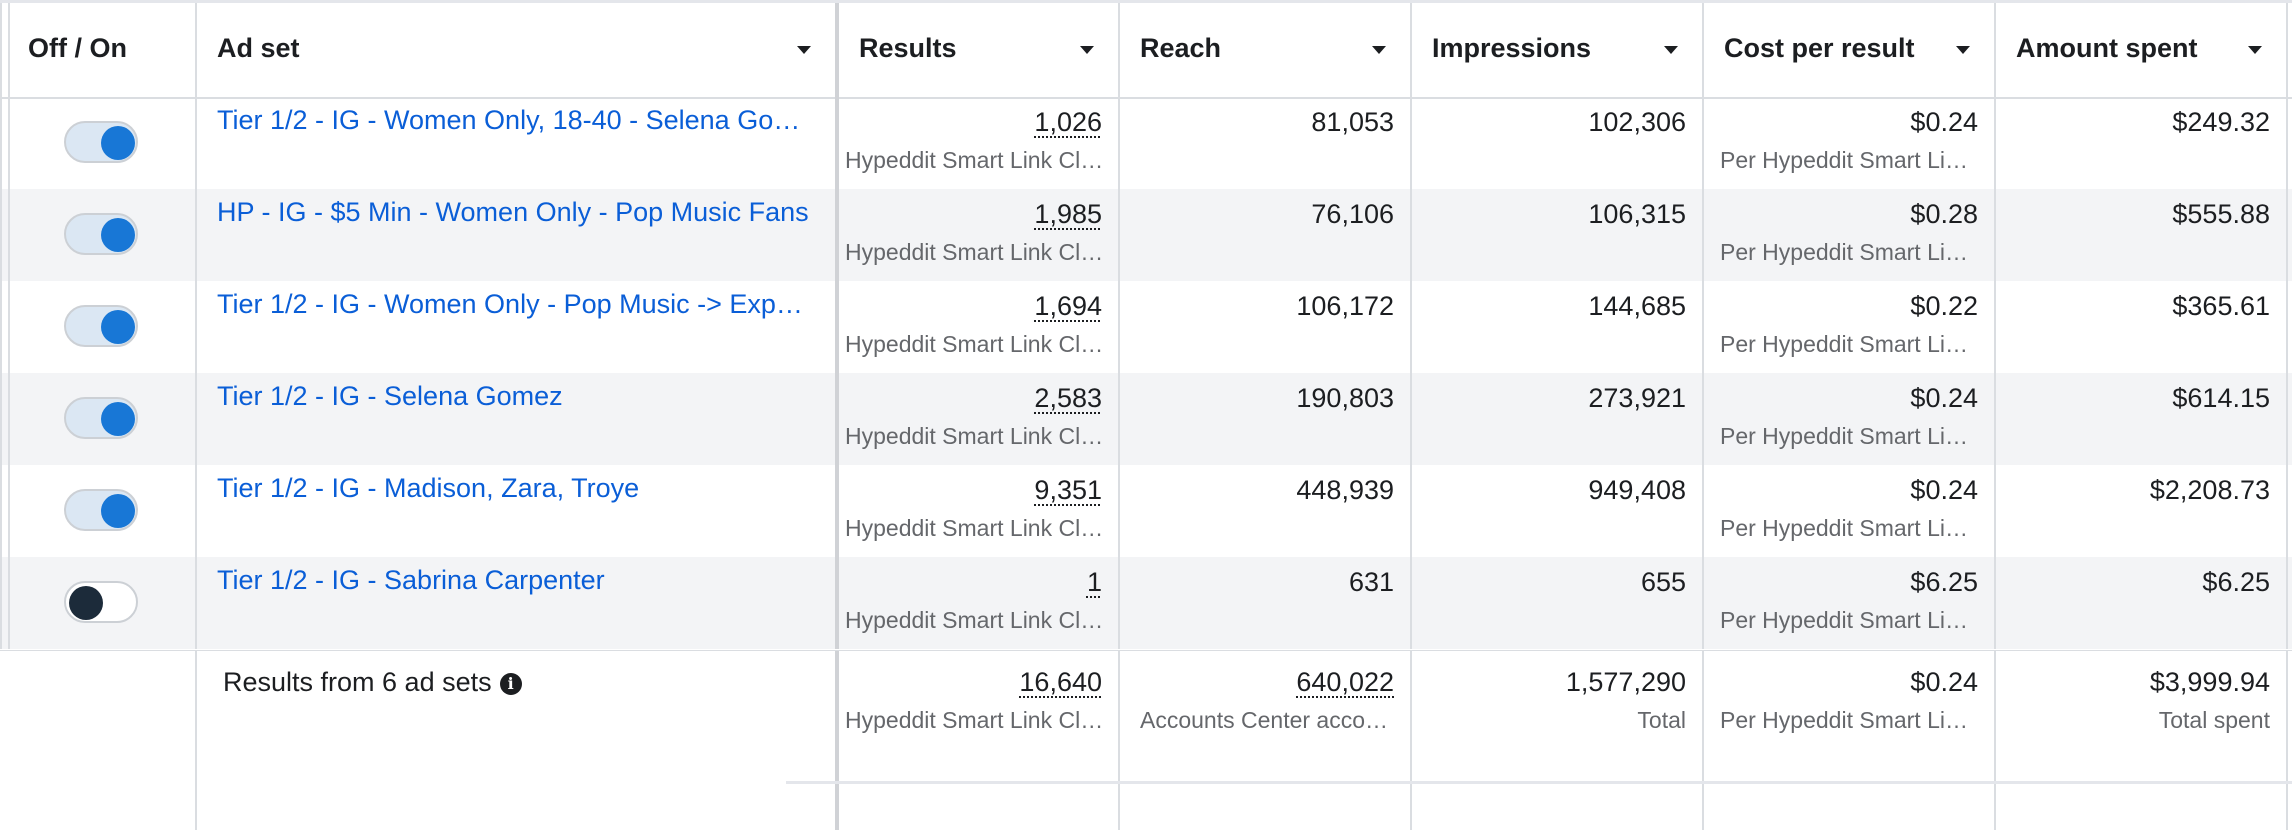  What do you see at coordinates (411, 580) in the screenshot?
I see `ad-set-name-link: Tier 1/2 - IG - Sabrina Carpenter` at bounding box center [411, 580].